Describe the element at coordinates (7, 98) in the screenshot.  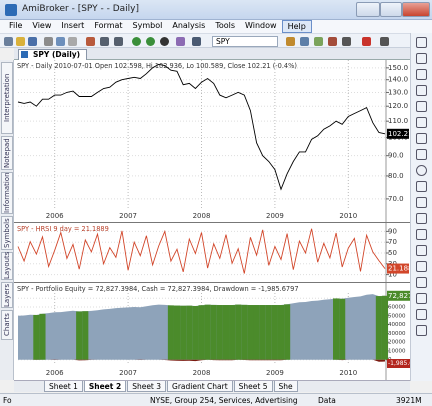
I see `side-tab: Interpretation` at that location.